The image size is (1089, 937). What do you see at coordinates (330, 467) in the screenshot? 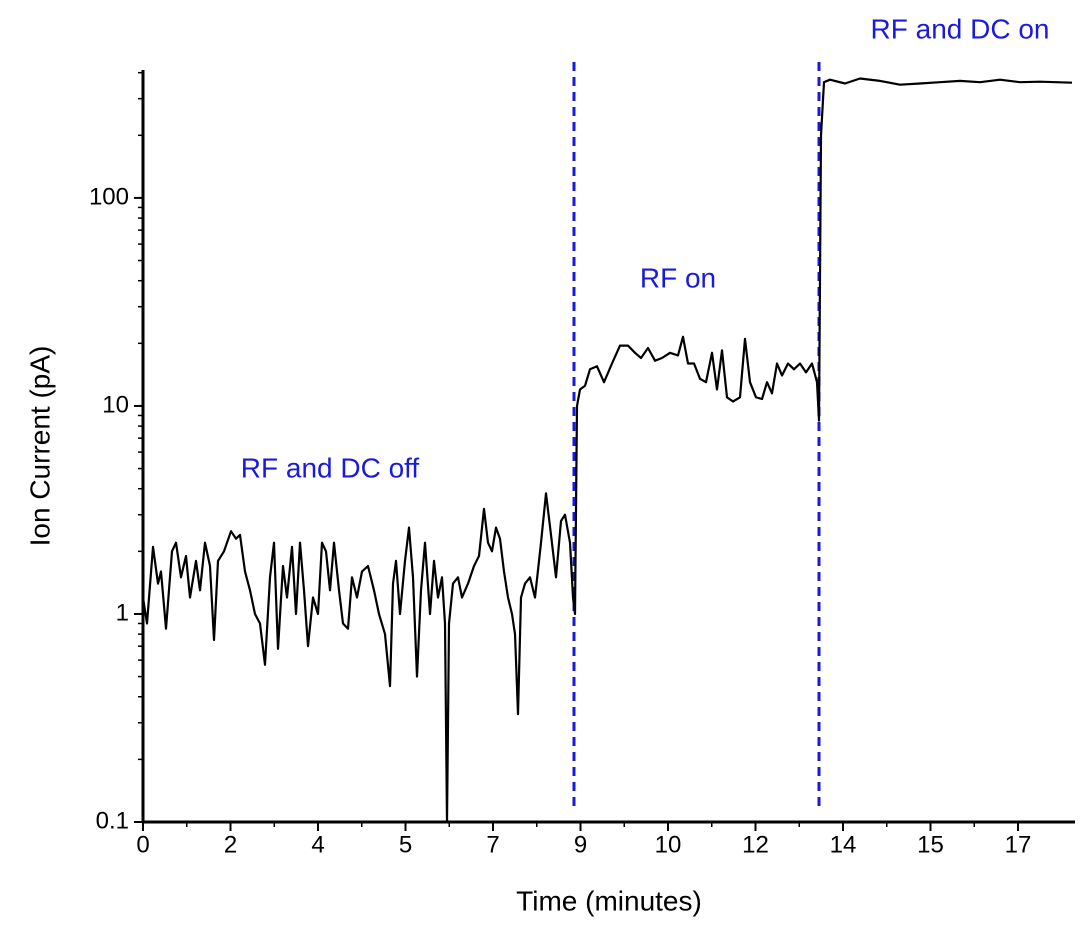
I see `annotation: RF and DC off` at bounding box center [330, 467].